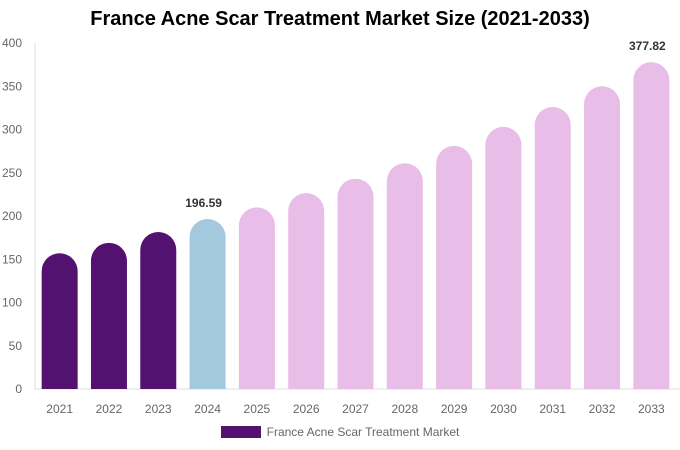 This screenshot has width=680, height=450. Describe the element at coordinates (203, 203) in the screenshot. I see `data-label-2024: 196.59` at that location.